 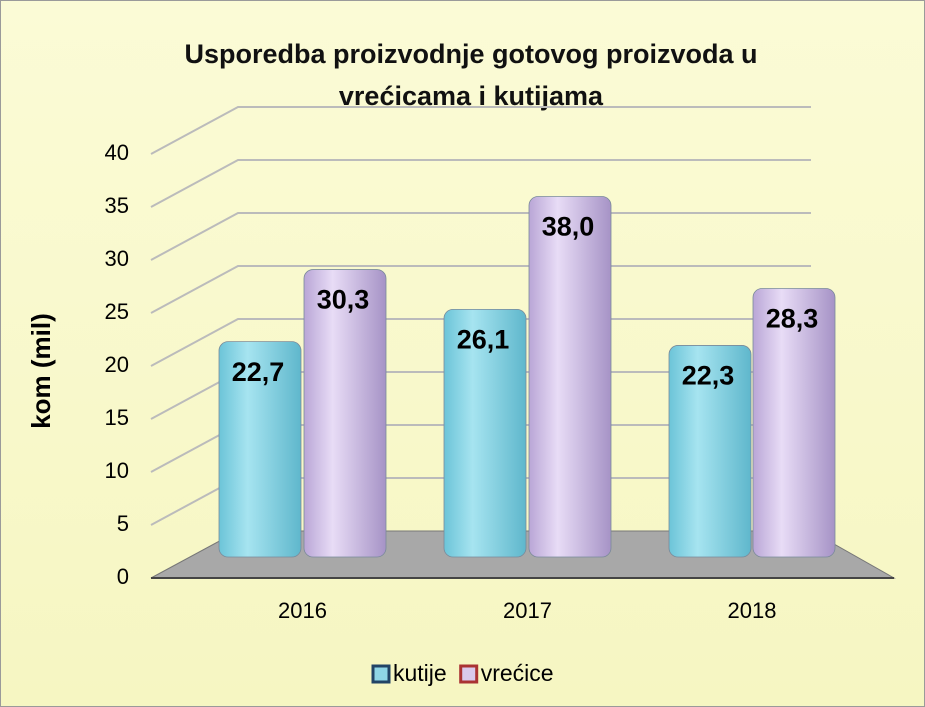 What do you see at coordinates (568, 227) in the screenshot?
I see `data-label: 38,0` at bounding box center [568, 227].